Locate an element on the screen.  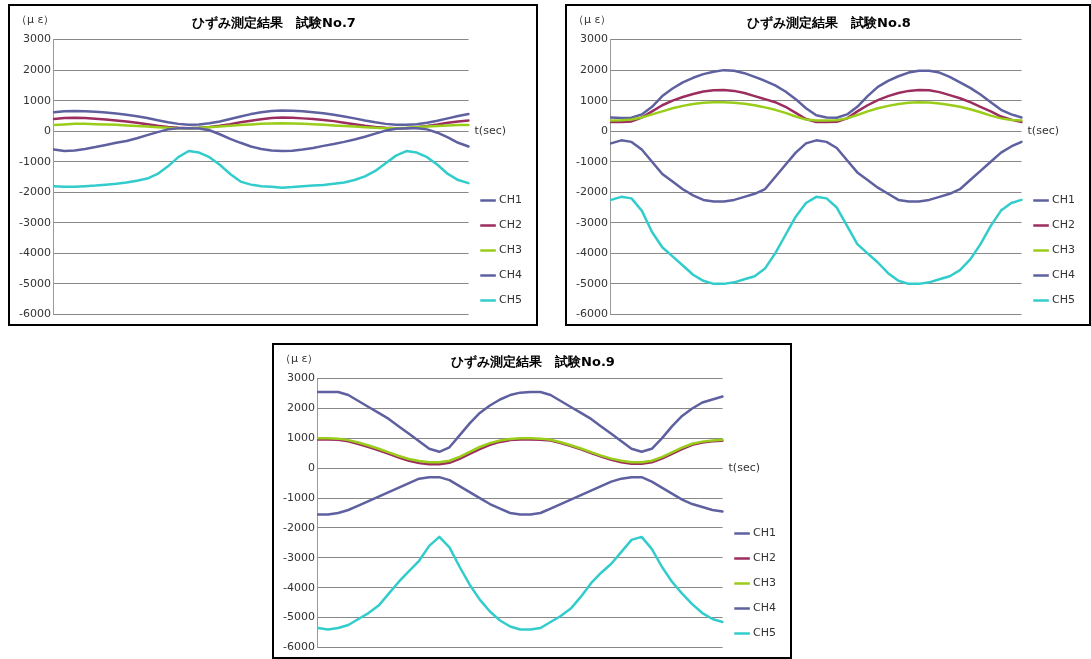
chart-title: ひずみ測定結果 試験No.9 is located at coordinates (533, 362).